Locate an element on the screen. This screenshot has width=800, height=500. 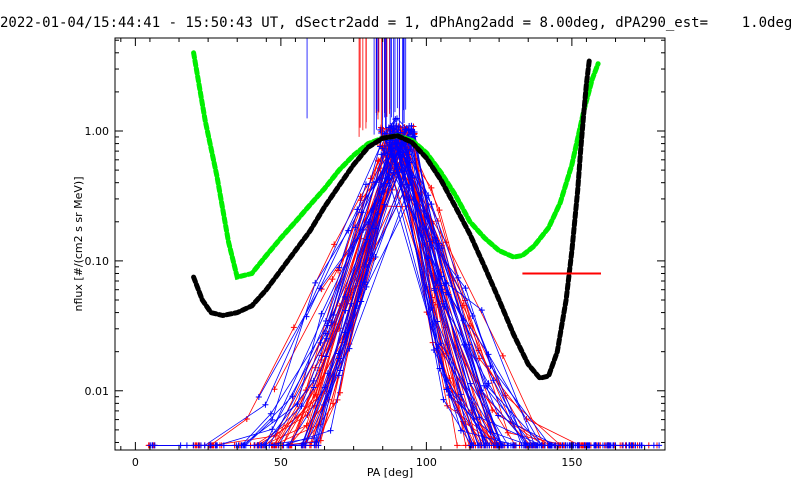
x-axis-label: PA [deg] is located at coordinates (390, 472).